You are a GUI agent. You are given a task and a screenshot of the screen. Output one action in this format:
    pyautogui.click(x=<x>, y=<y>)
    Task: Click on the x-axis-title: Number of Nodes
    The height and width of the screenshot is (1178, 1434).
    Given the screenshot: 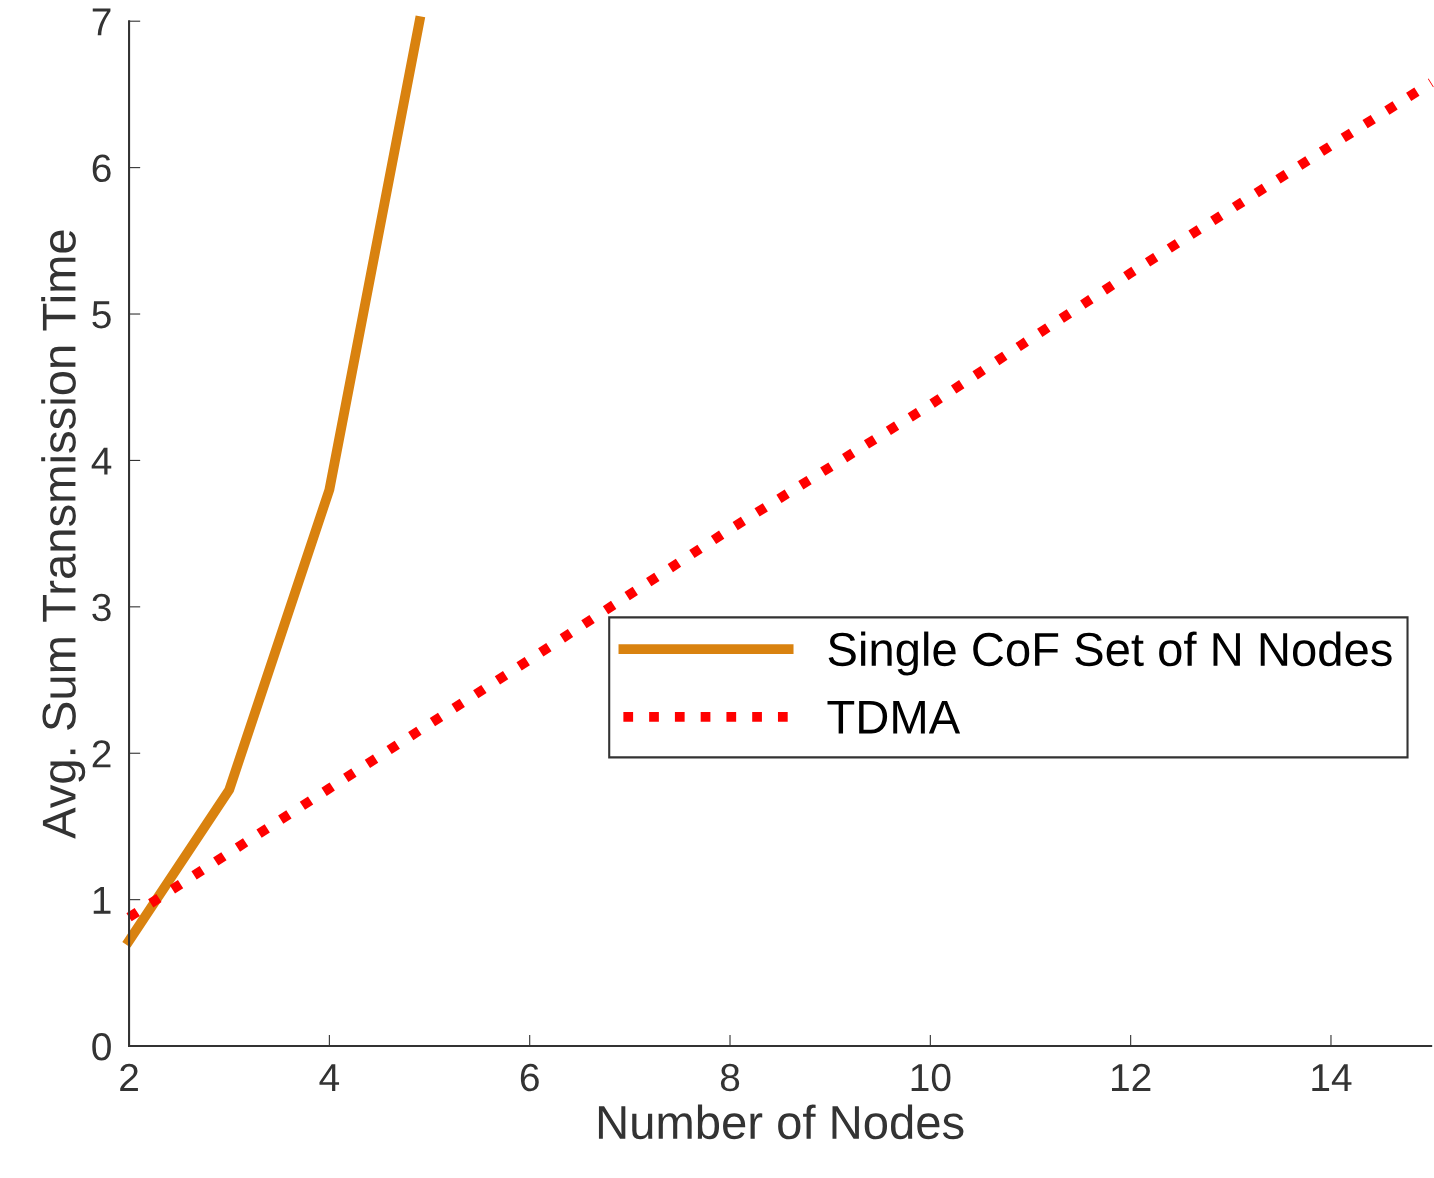 What is the action you would take?
    pyautogui.click(x=781, y=1122)
    